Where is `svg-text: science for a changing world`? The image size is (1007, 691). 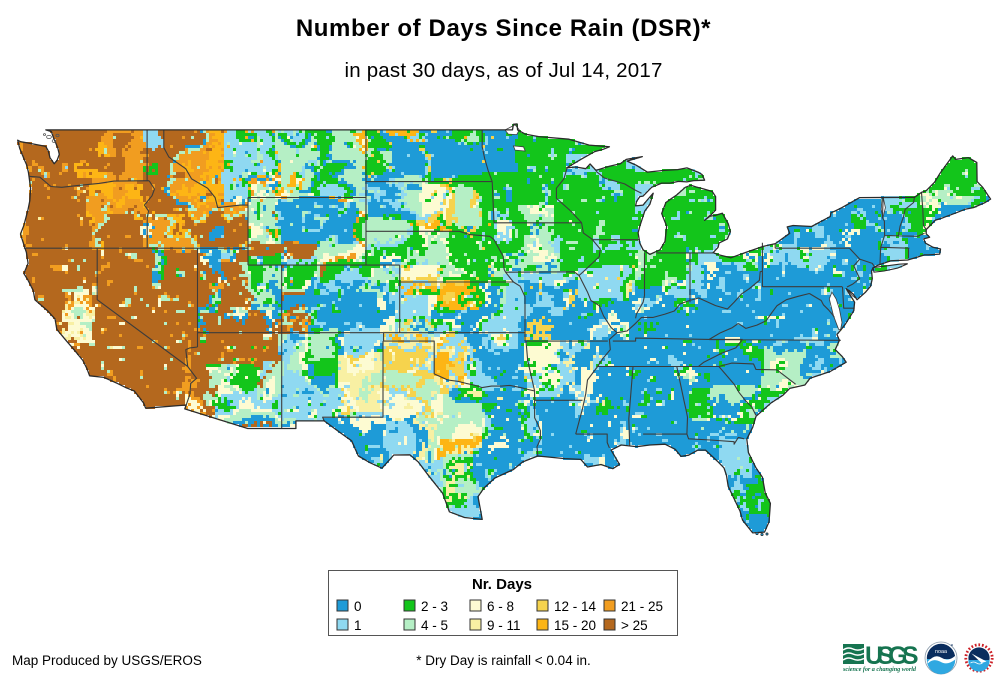
svg-text: science for a changing world is located at coordinates (879, 669).